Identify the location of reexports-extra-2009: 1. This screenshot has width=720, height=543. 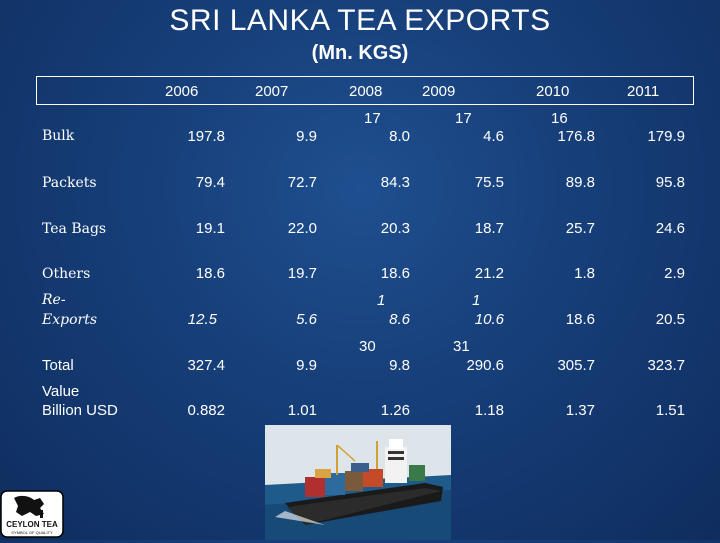
(476, 300).